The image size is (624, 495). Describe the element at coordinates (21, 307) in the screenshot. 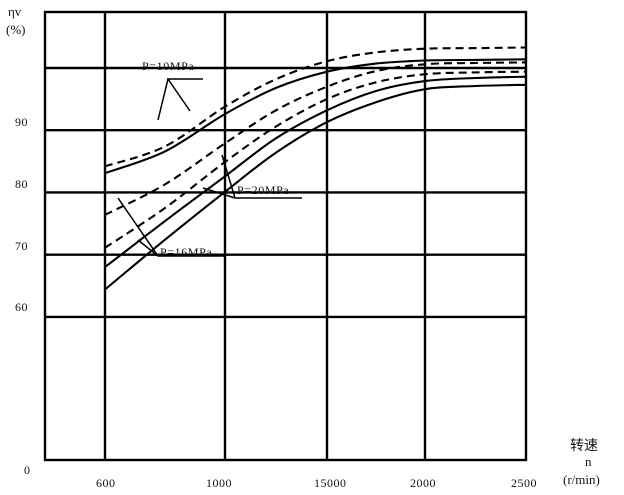

I see `y-tick-label: 60` at that location.